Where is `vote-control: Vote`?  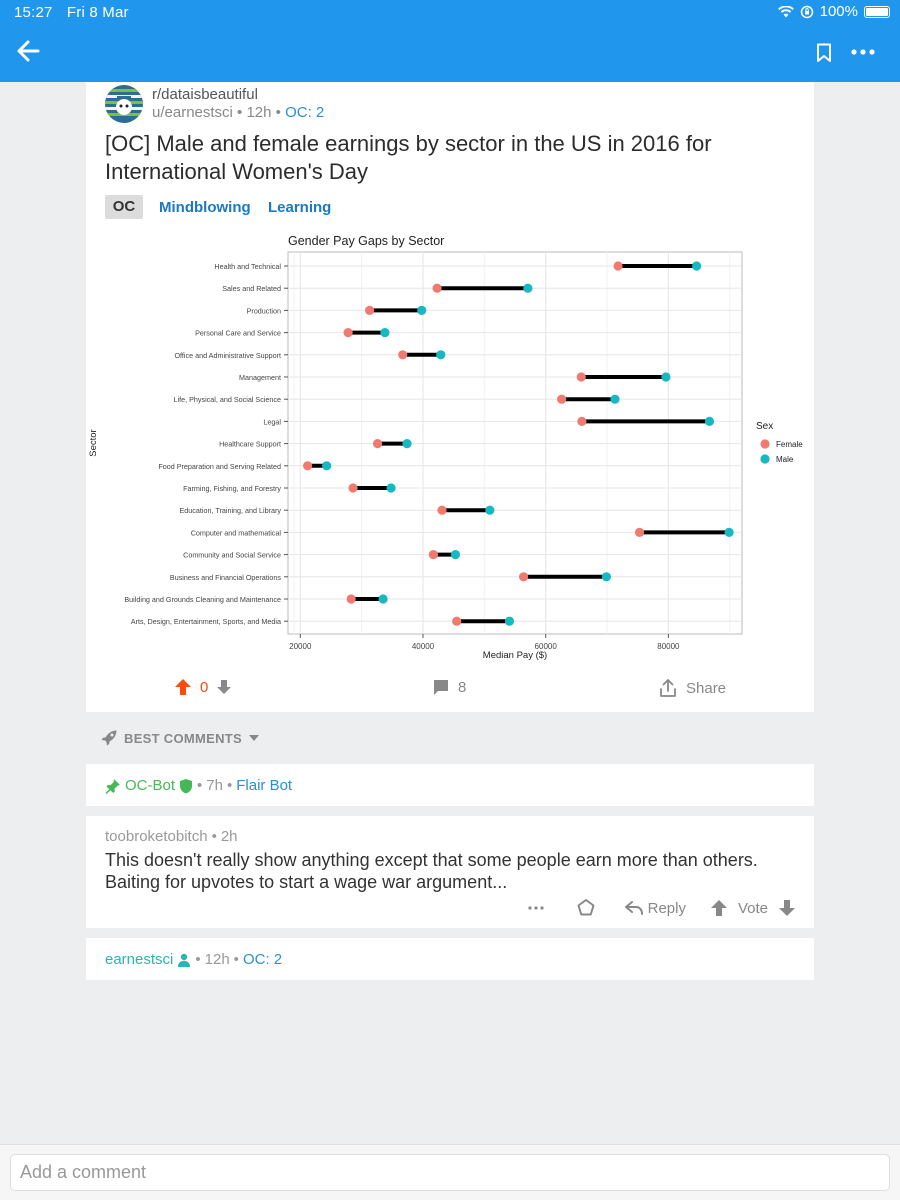 vote-control: Vote is located at coordinates (753, 908).